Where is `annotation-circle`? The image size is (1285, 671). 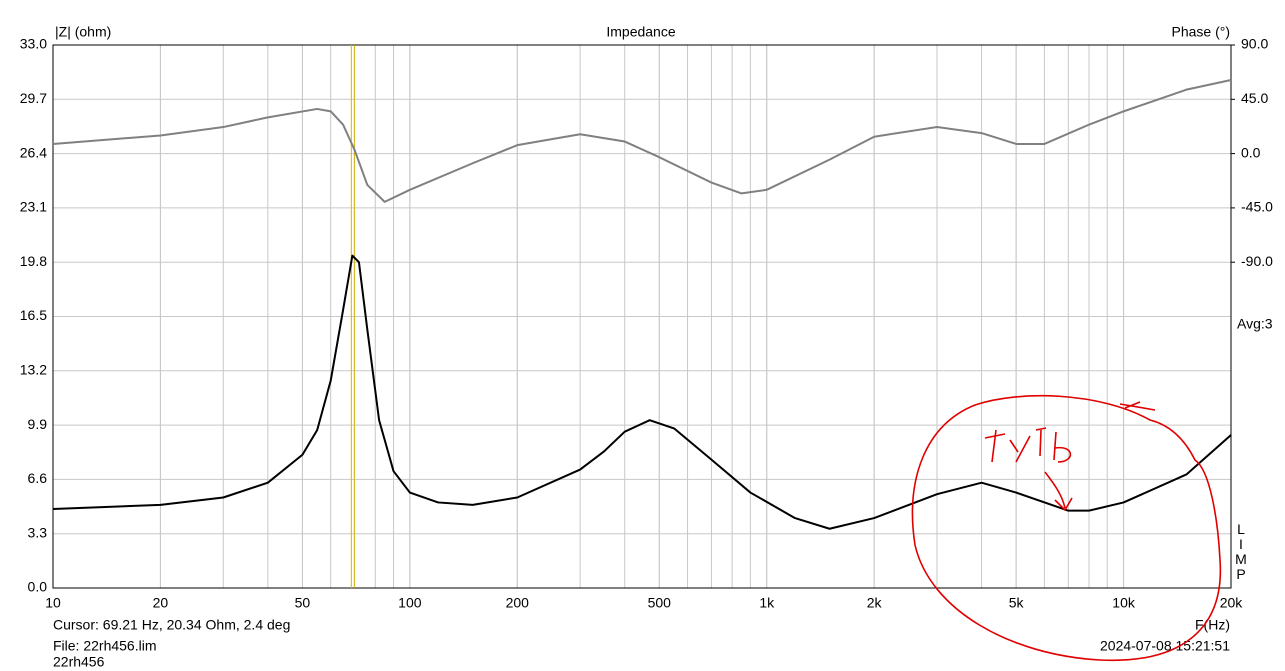
annotation-circle is located at coordinates (1066, 528).